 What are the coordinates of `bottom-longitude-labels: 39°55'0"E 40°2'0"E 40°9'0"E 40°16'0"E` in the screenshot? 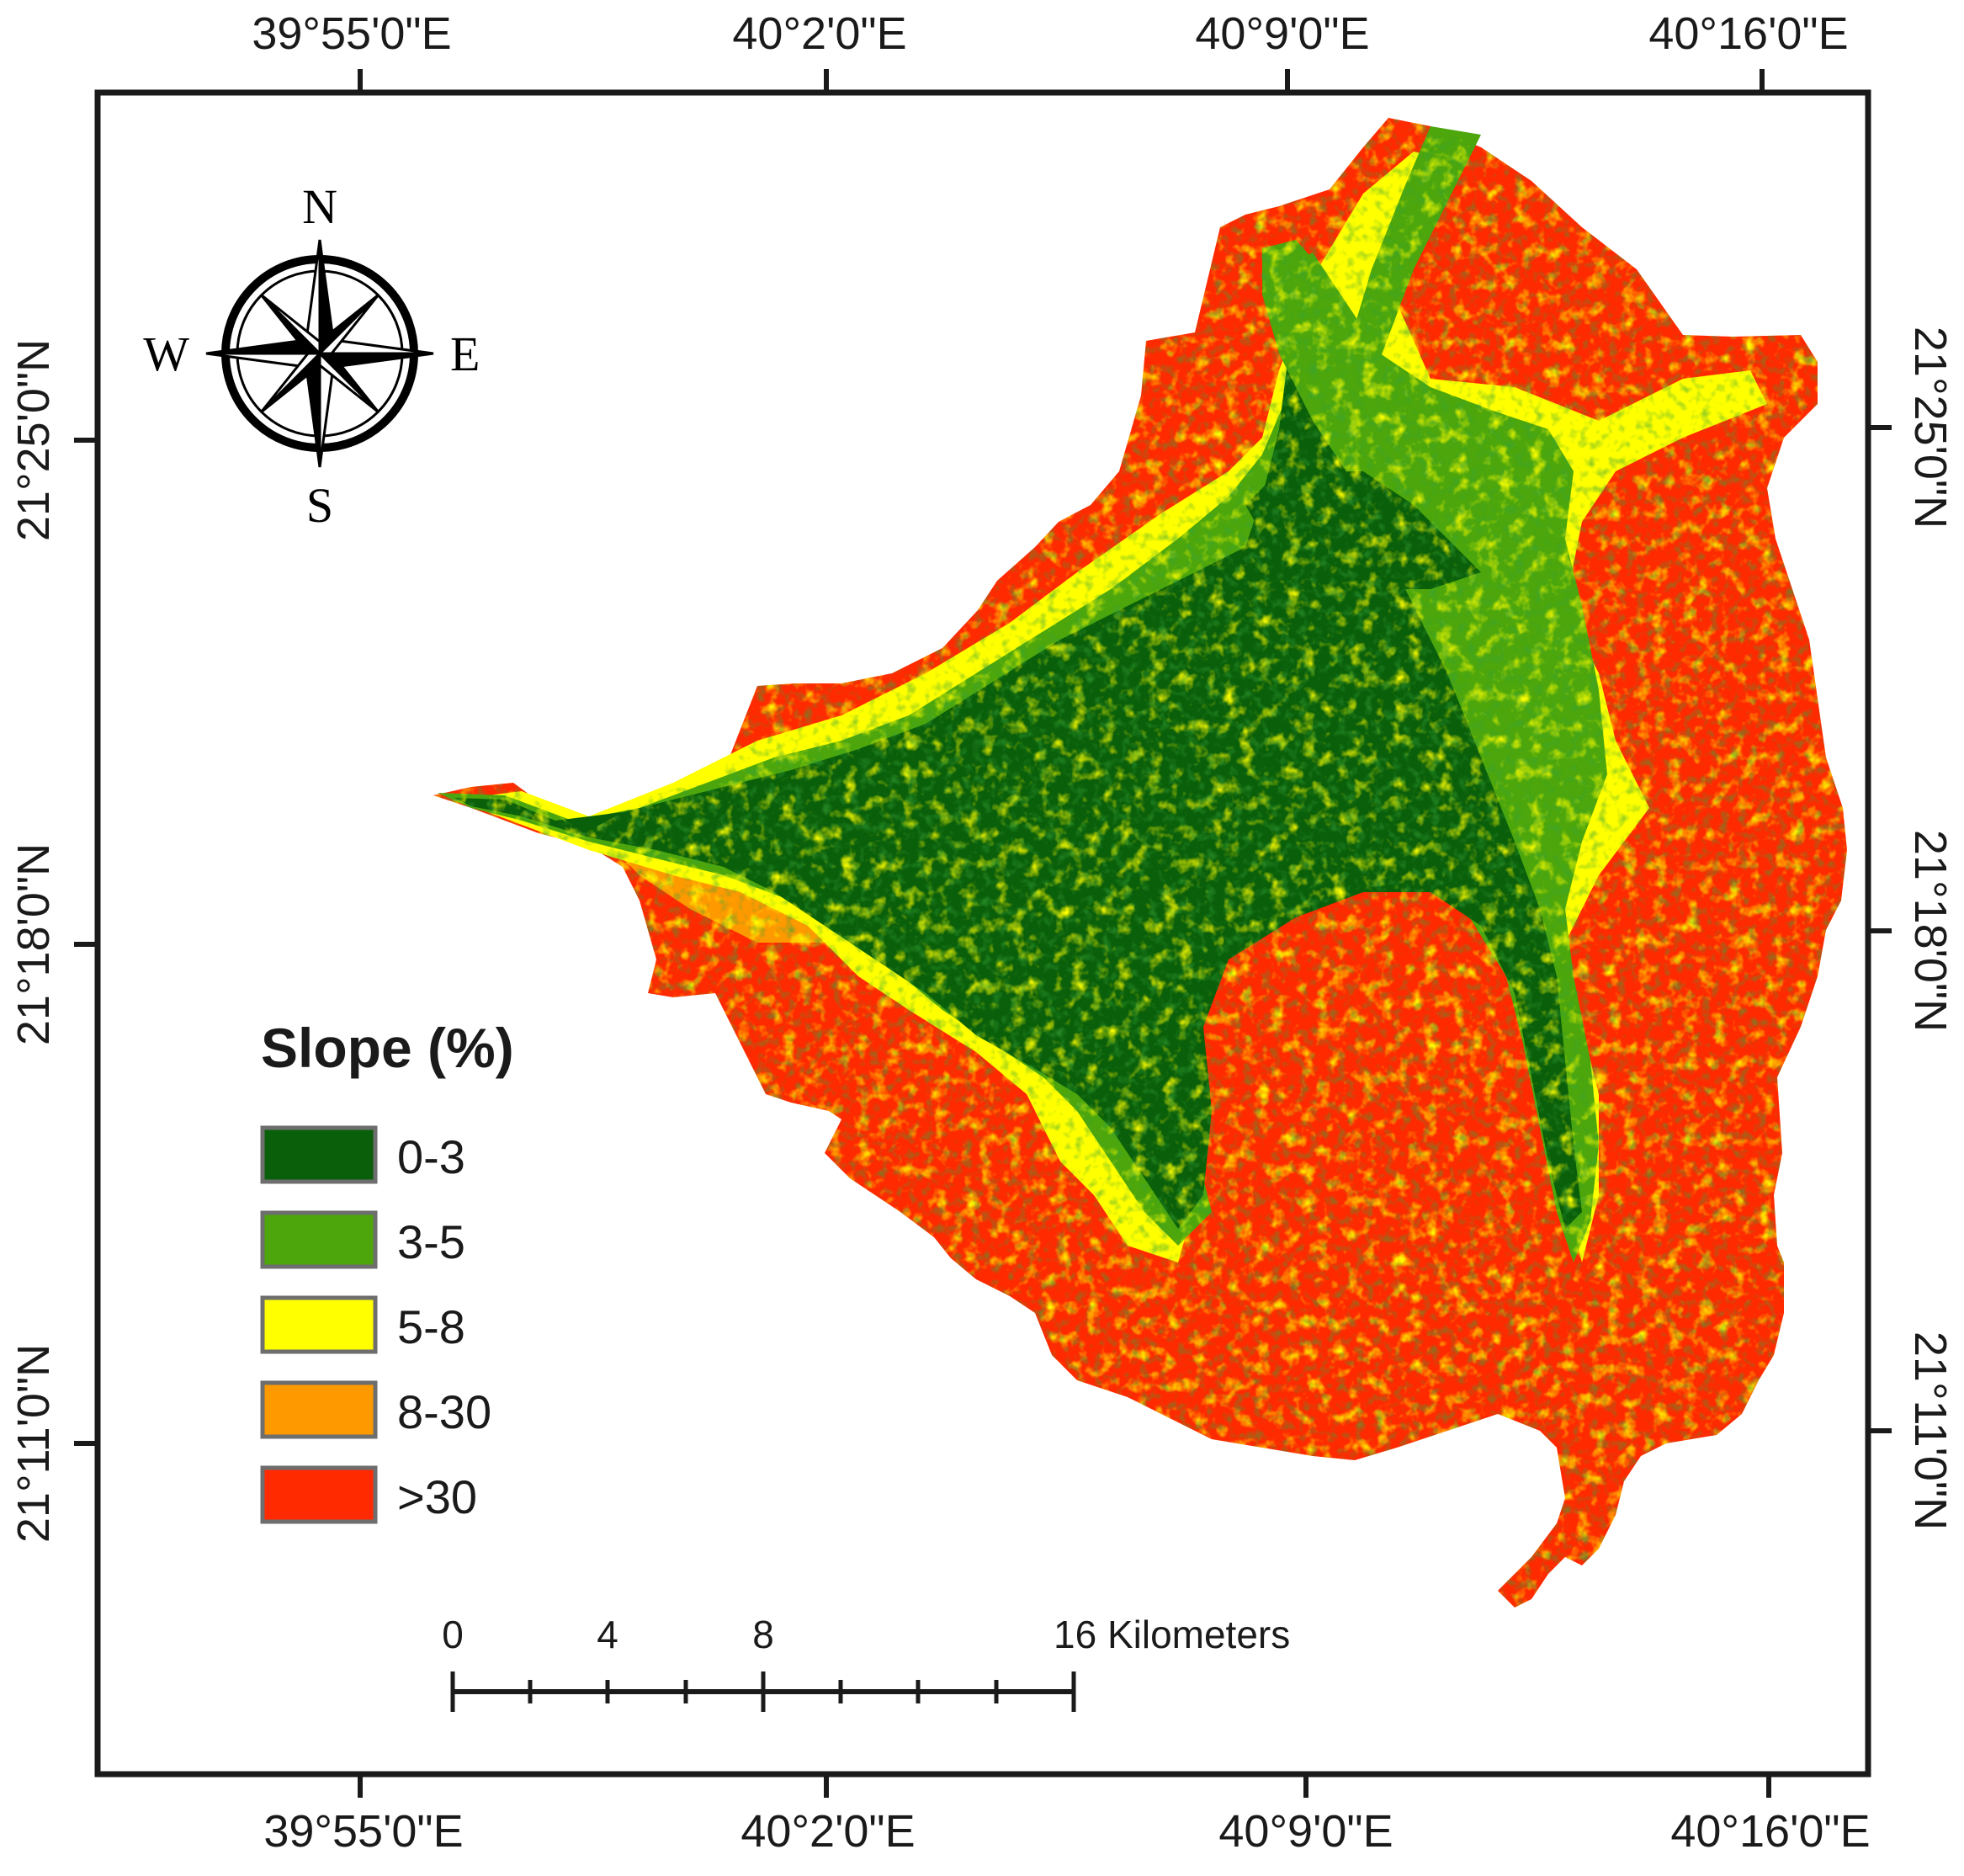 It's located at (1066, 1832).